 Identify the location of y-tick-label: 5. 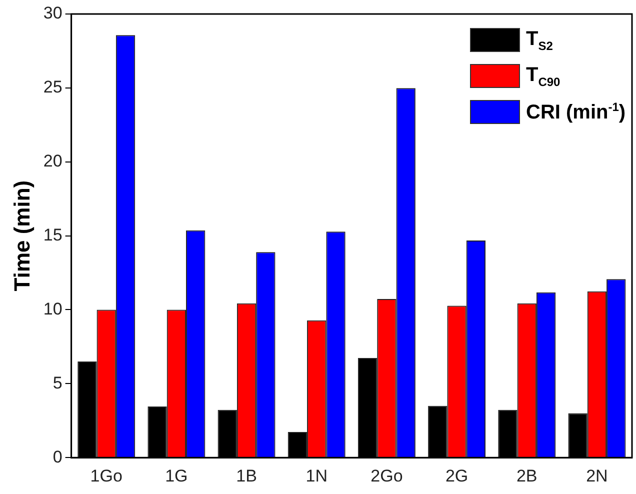
(57, 382).